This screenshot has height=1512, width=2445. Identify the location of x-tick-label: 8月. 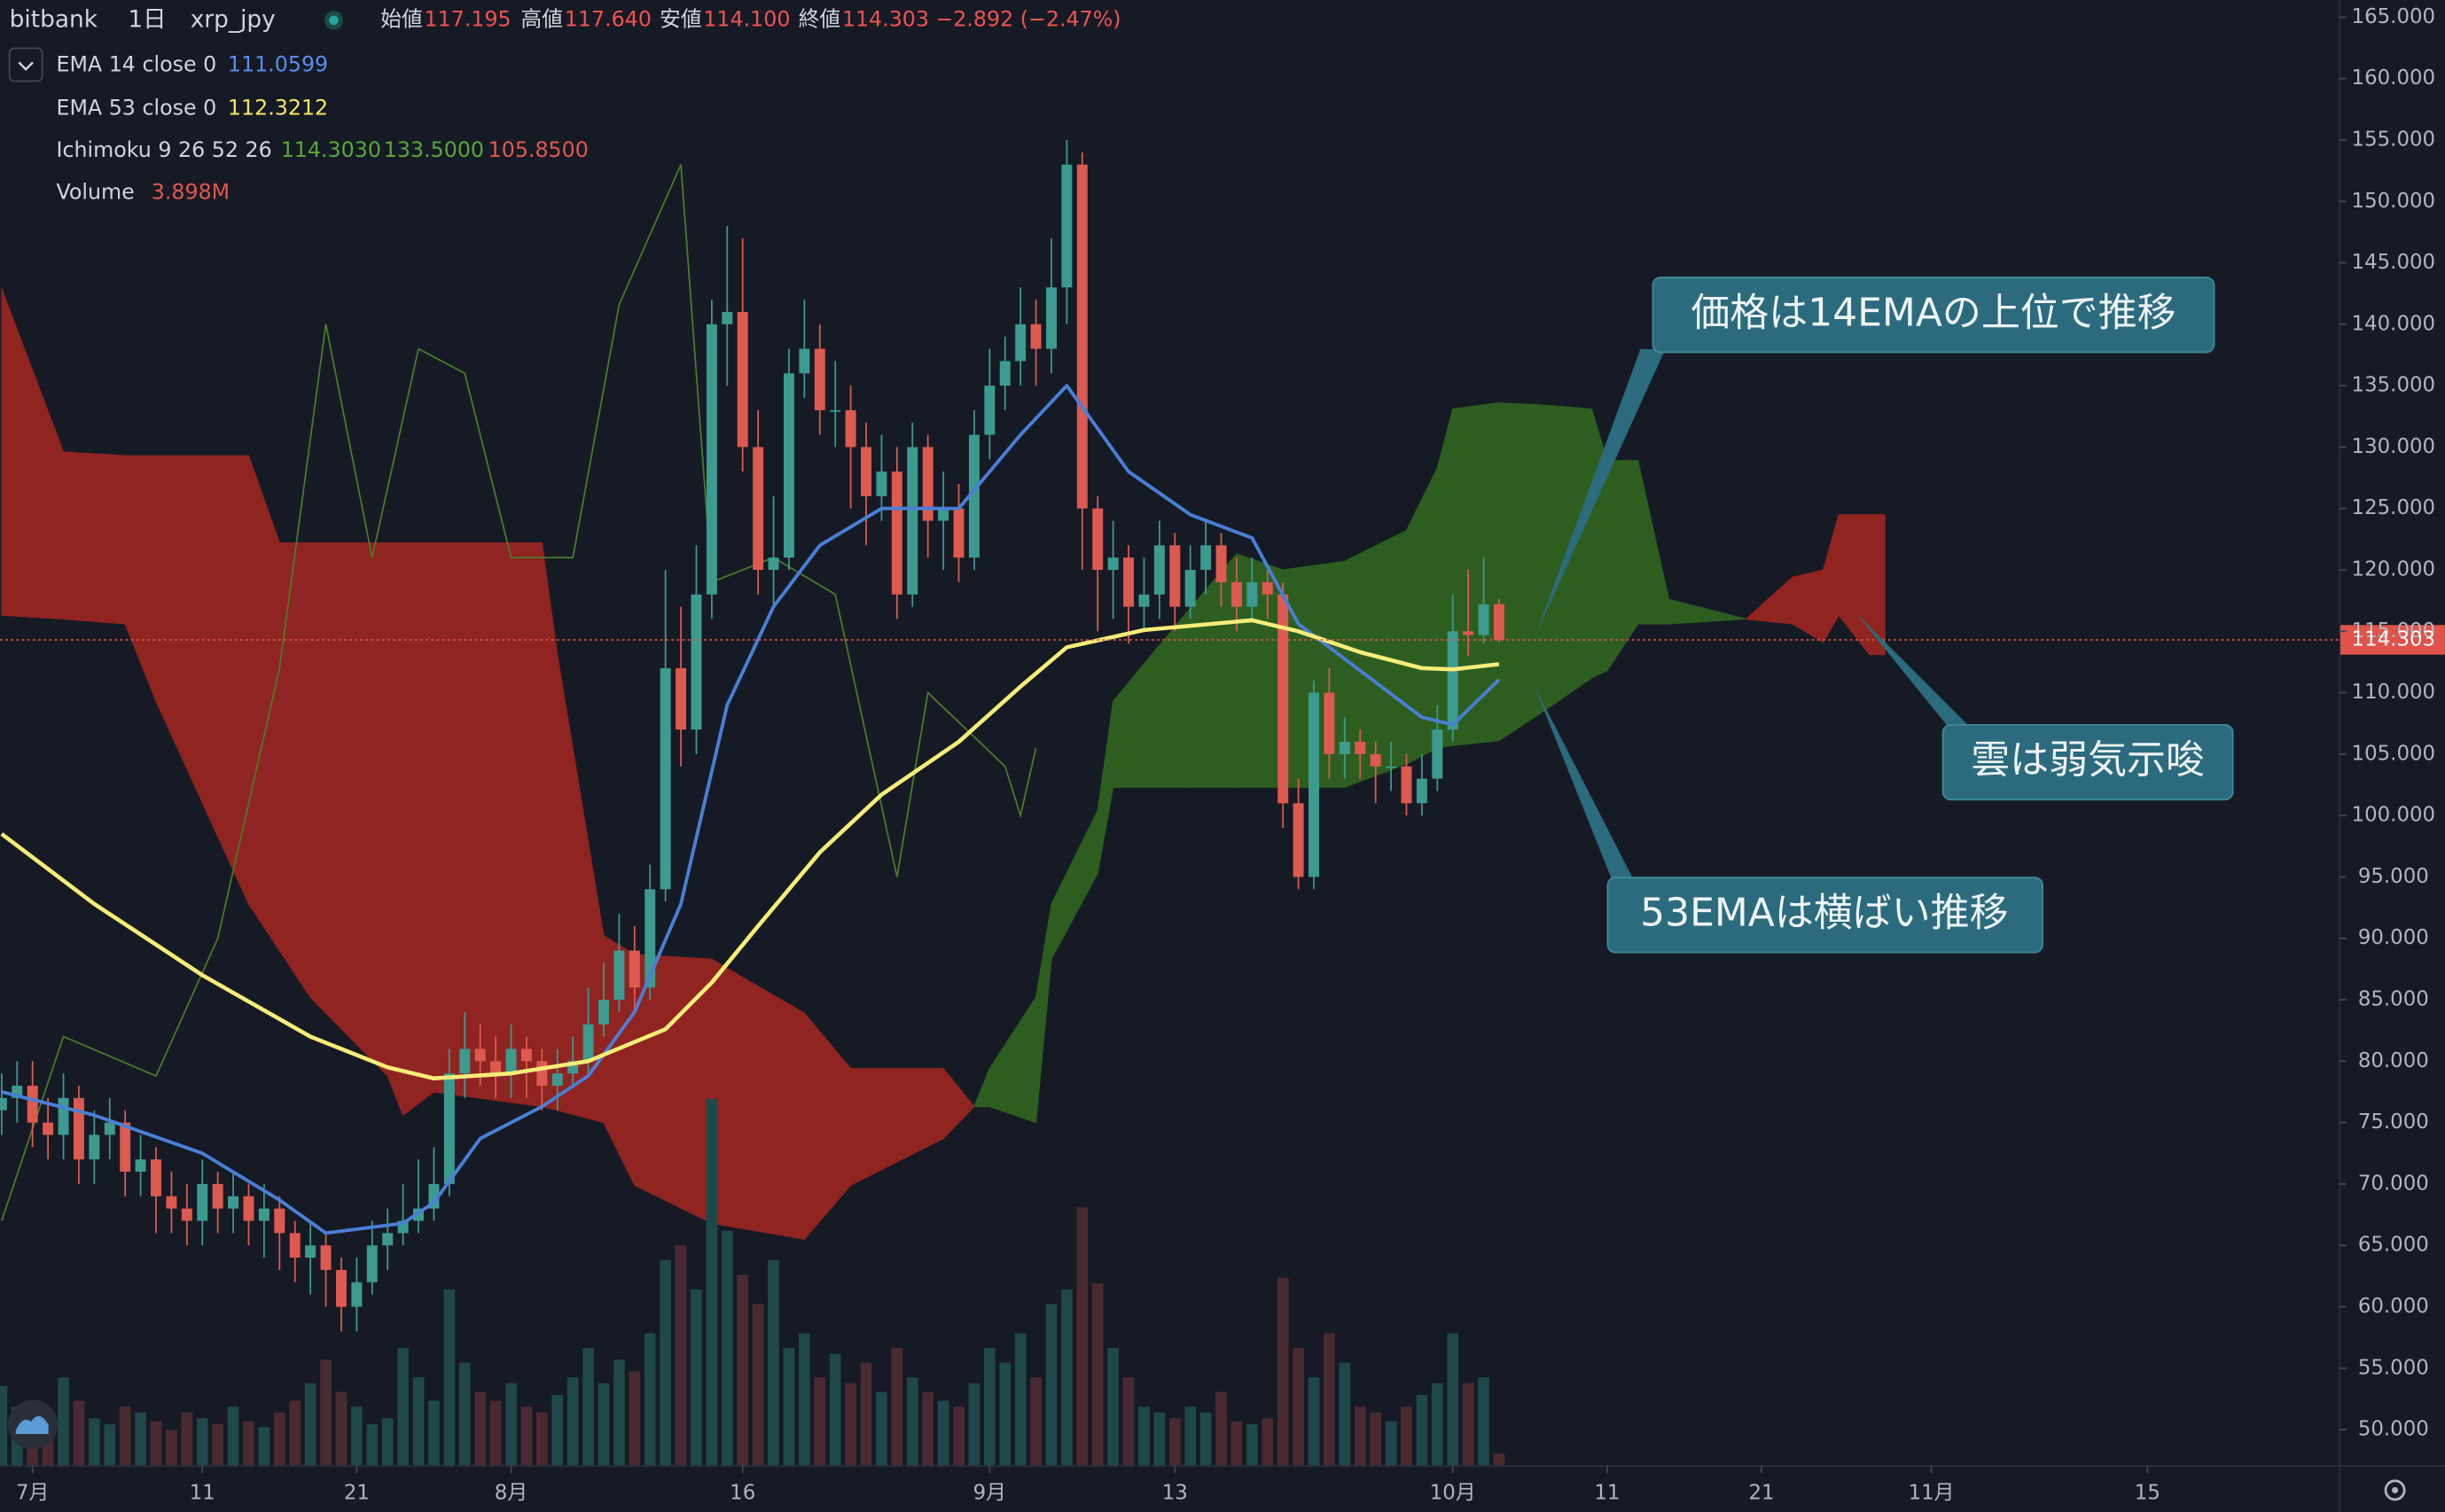
(511, 1492).